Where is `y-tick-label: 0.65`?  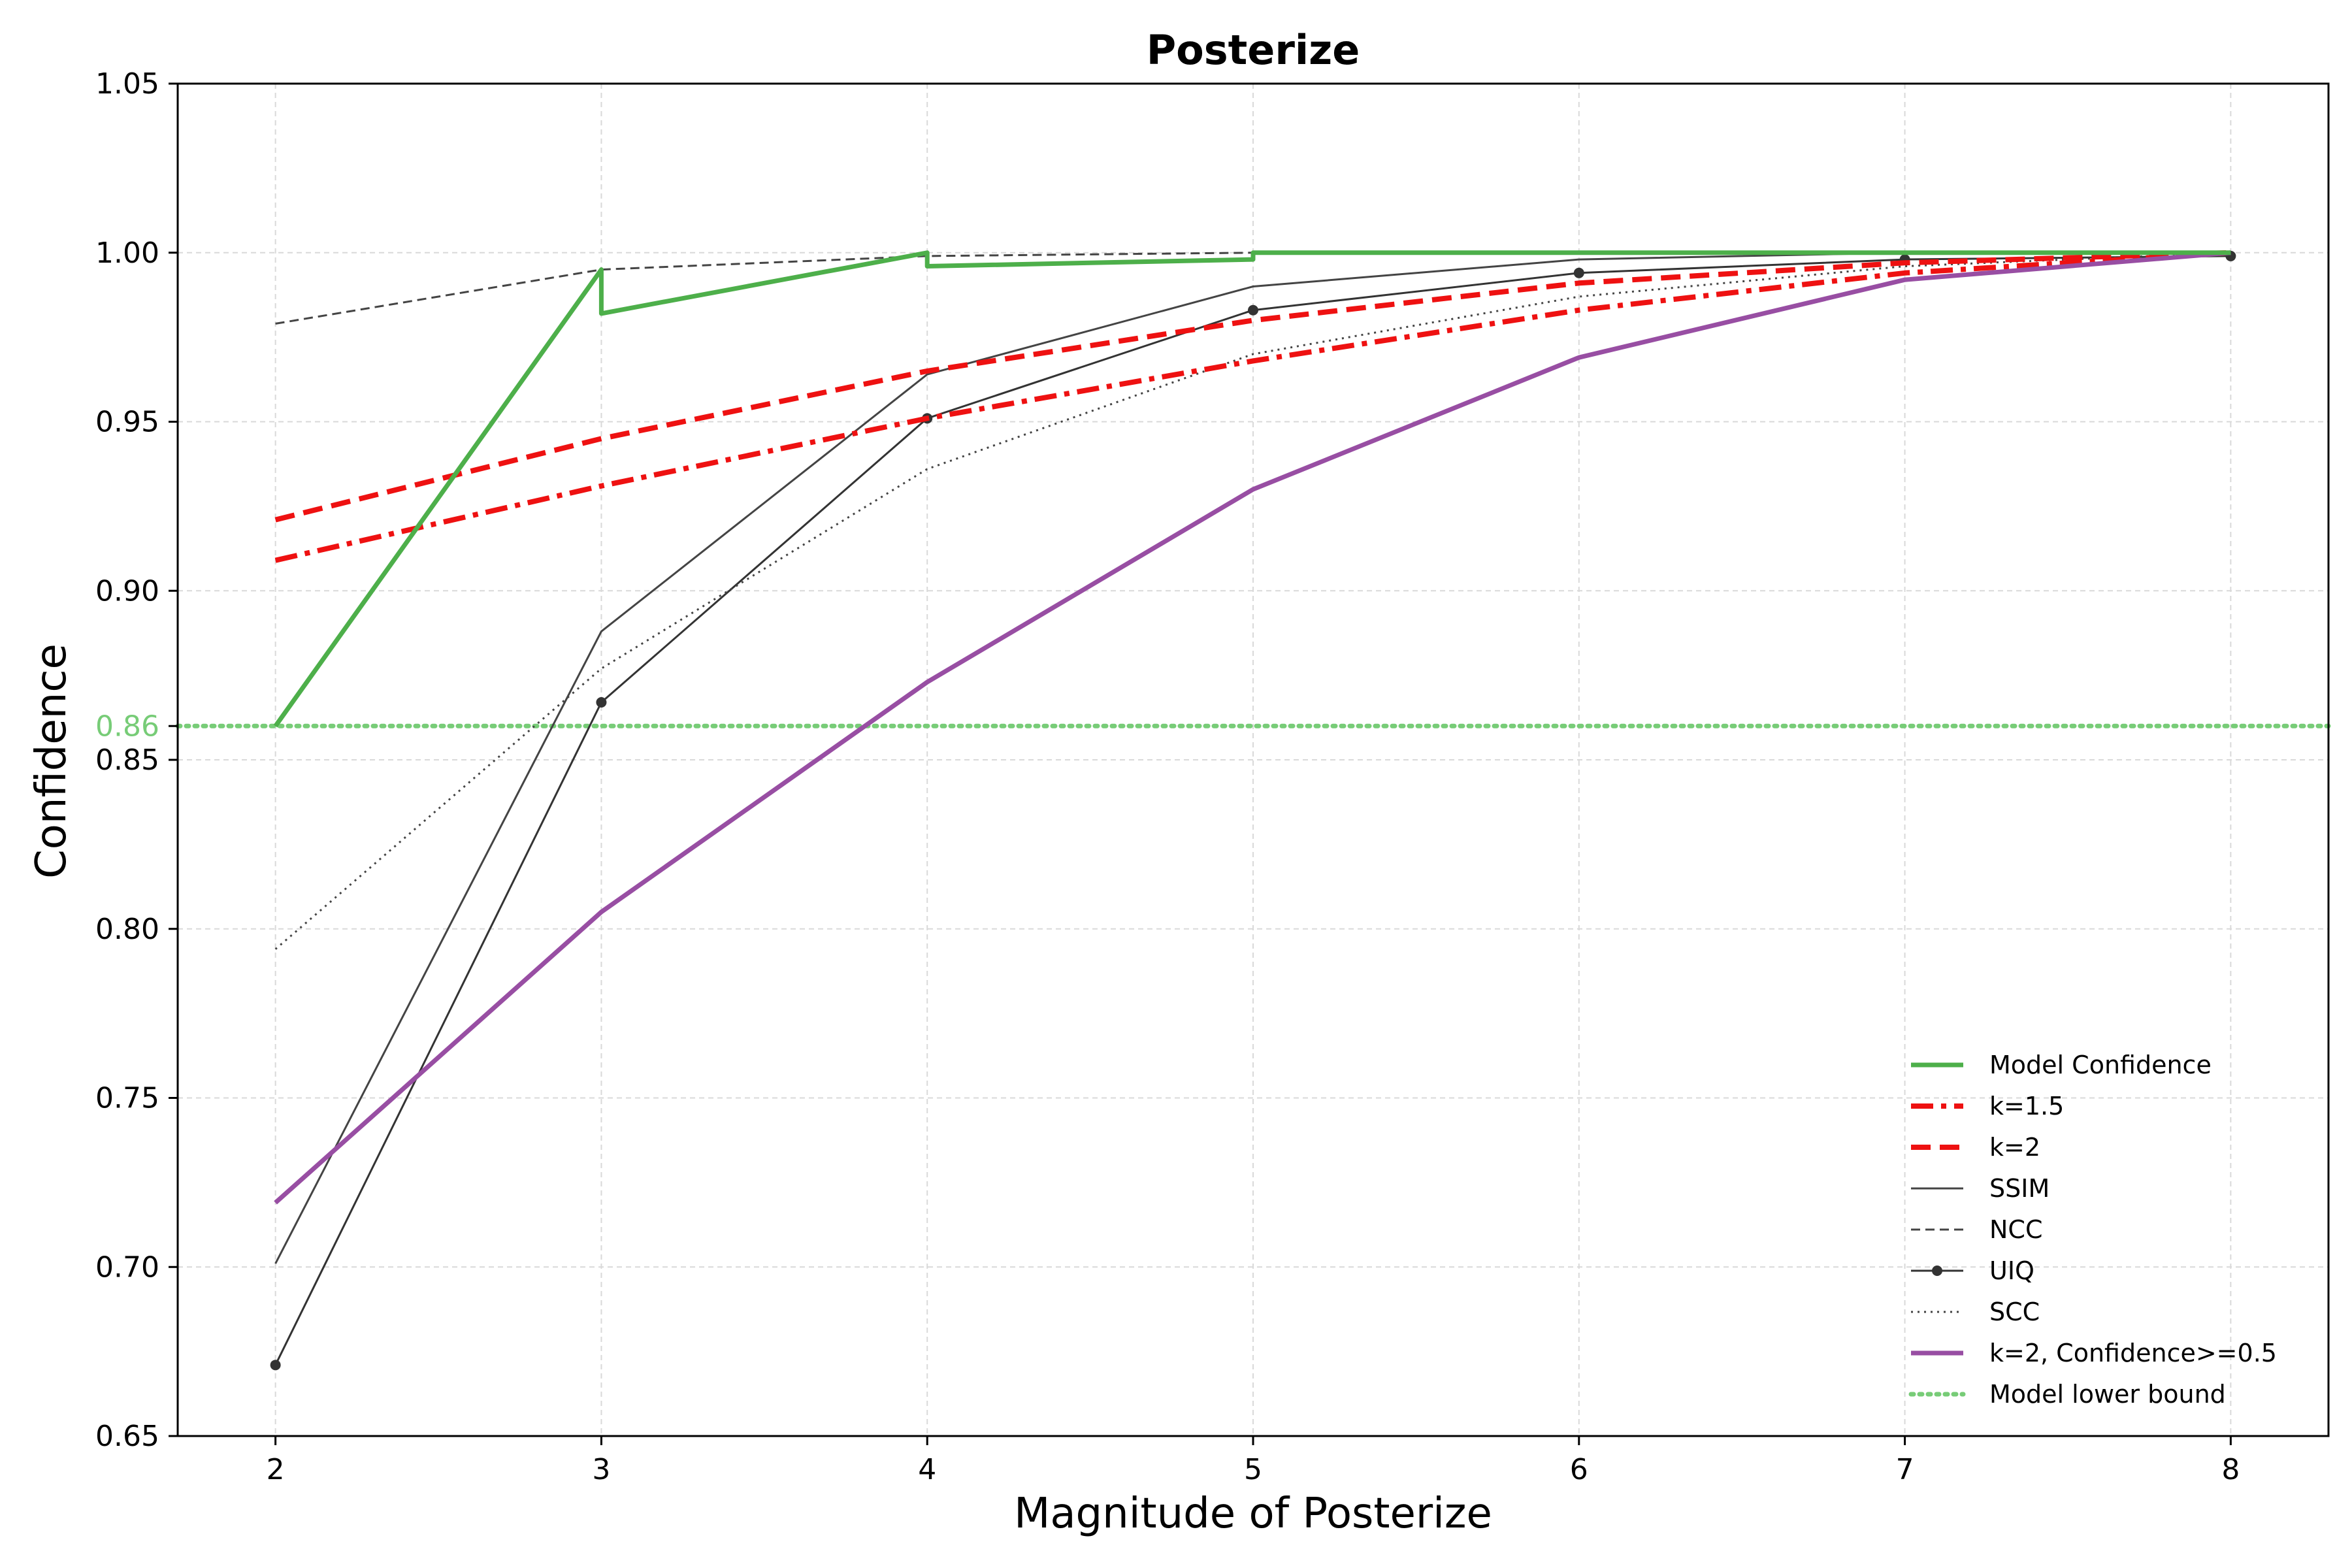 y-tick-label: 0.65 is located at coordinates (127, 1436).